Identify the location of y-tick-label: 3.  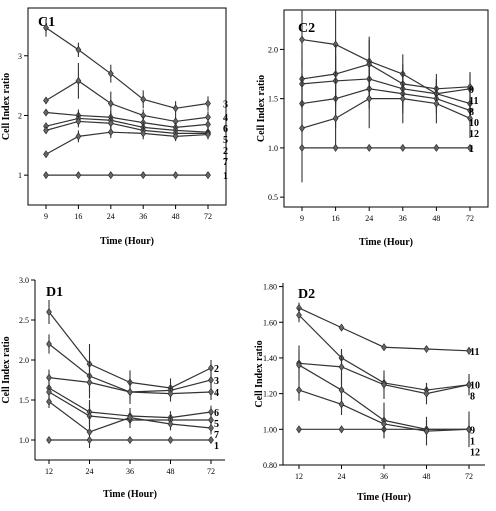
(20, 56).